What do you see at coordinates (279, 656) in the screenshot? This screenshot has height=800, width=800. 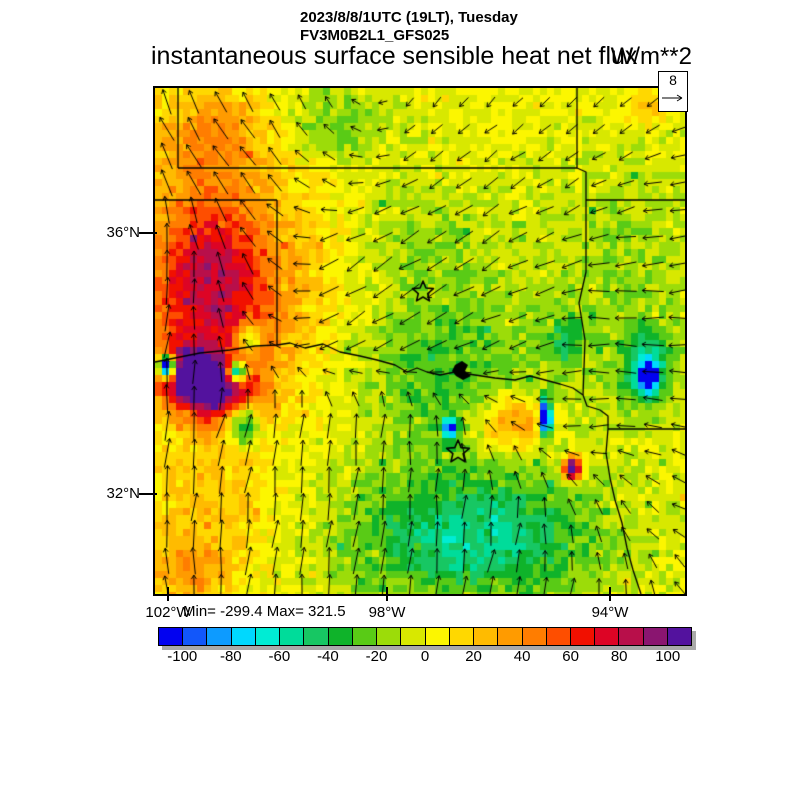 I see `colorbar-tick-label: -60` at bounding box center [279, 656].